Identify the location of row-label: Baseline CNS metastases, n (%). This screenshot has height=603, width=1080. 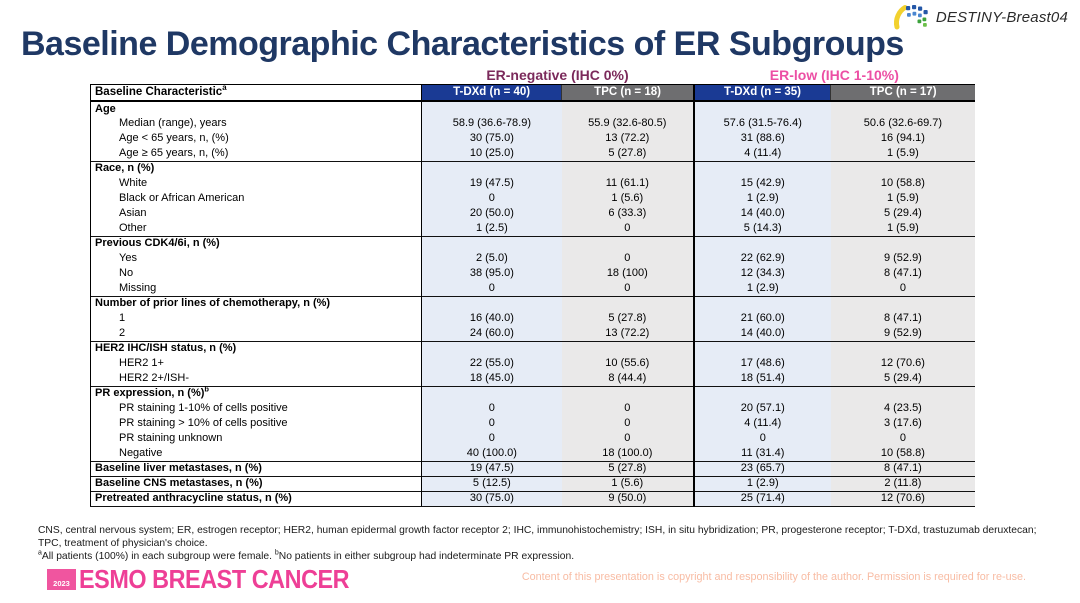
(256, 483).